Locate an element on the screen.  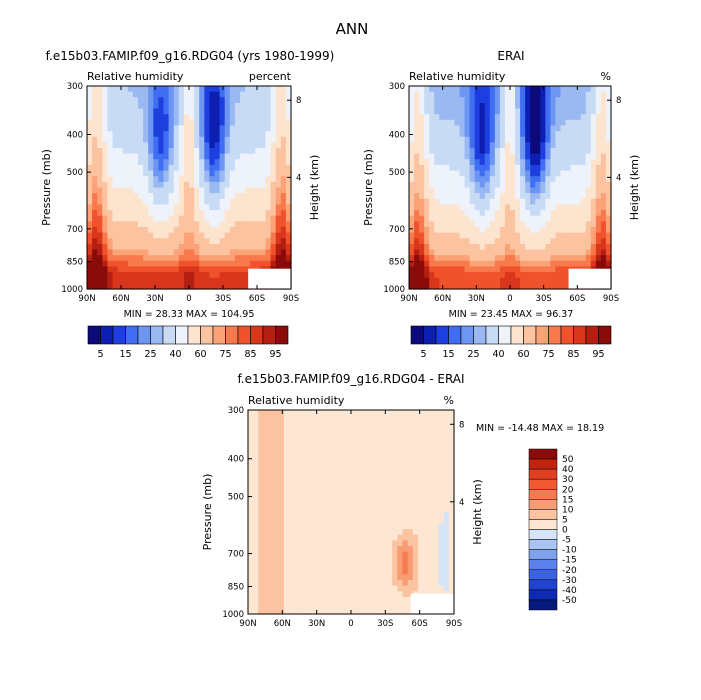
diff-colorbar-label: 5 is located at coordinates (565, 520).